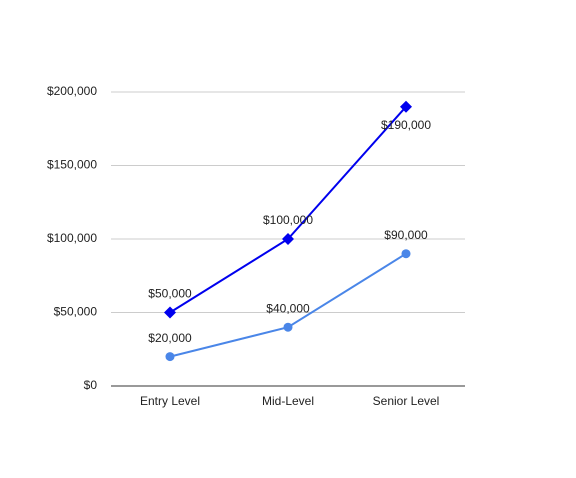 This screenshot has width=576, height=478. Describe the element at coordinates (170, 338) in the screenshot. I see `data-label: $20,000` at that location.